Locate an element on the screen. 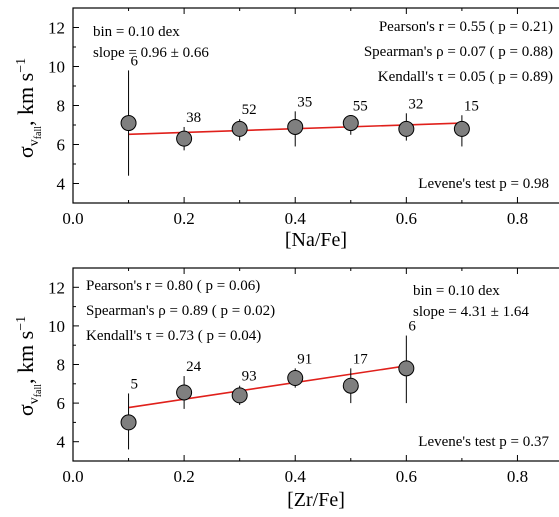 The height and width of the screenshot is (517, 559). x-axis-label: [Na/Fe] is located at coordinates (316, 240).